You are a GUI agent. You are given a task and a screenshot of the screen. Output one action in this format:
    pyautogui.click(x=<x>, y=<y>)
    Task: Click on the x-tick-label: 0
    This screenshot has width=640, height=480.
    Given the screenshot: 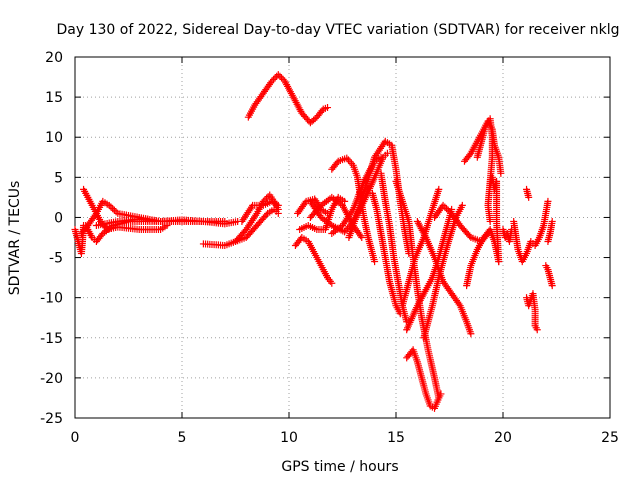 What is the action you would take?
    pyautogui.click(x=75, y=438)
    